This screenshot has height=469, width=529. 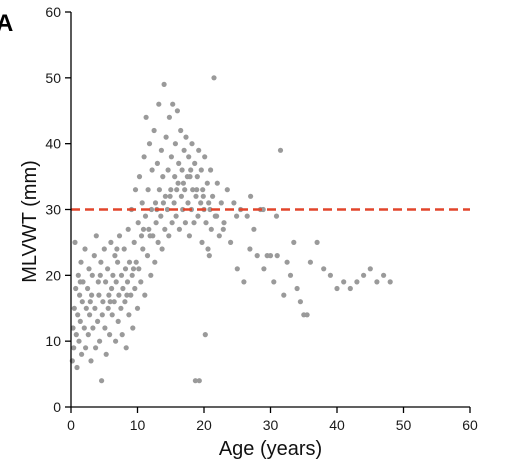 I want to click on x-tick-label: 60, so click(x=470, y=425).